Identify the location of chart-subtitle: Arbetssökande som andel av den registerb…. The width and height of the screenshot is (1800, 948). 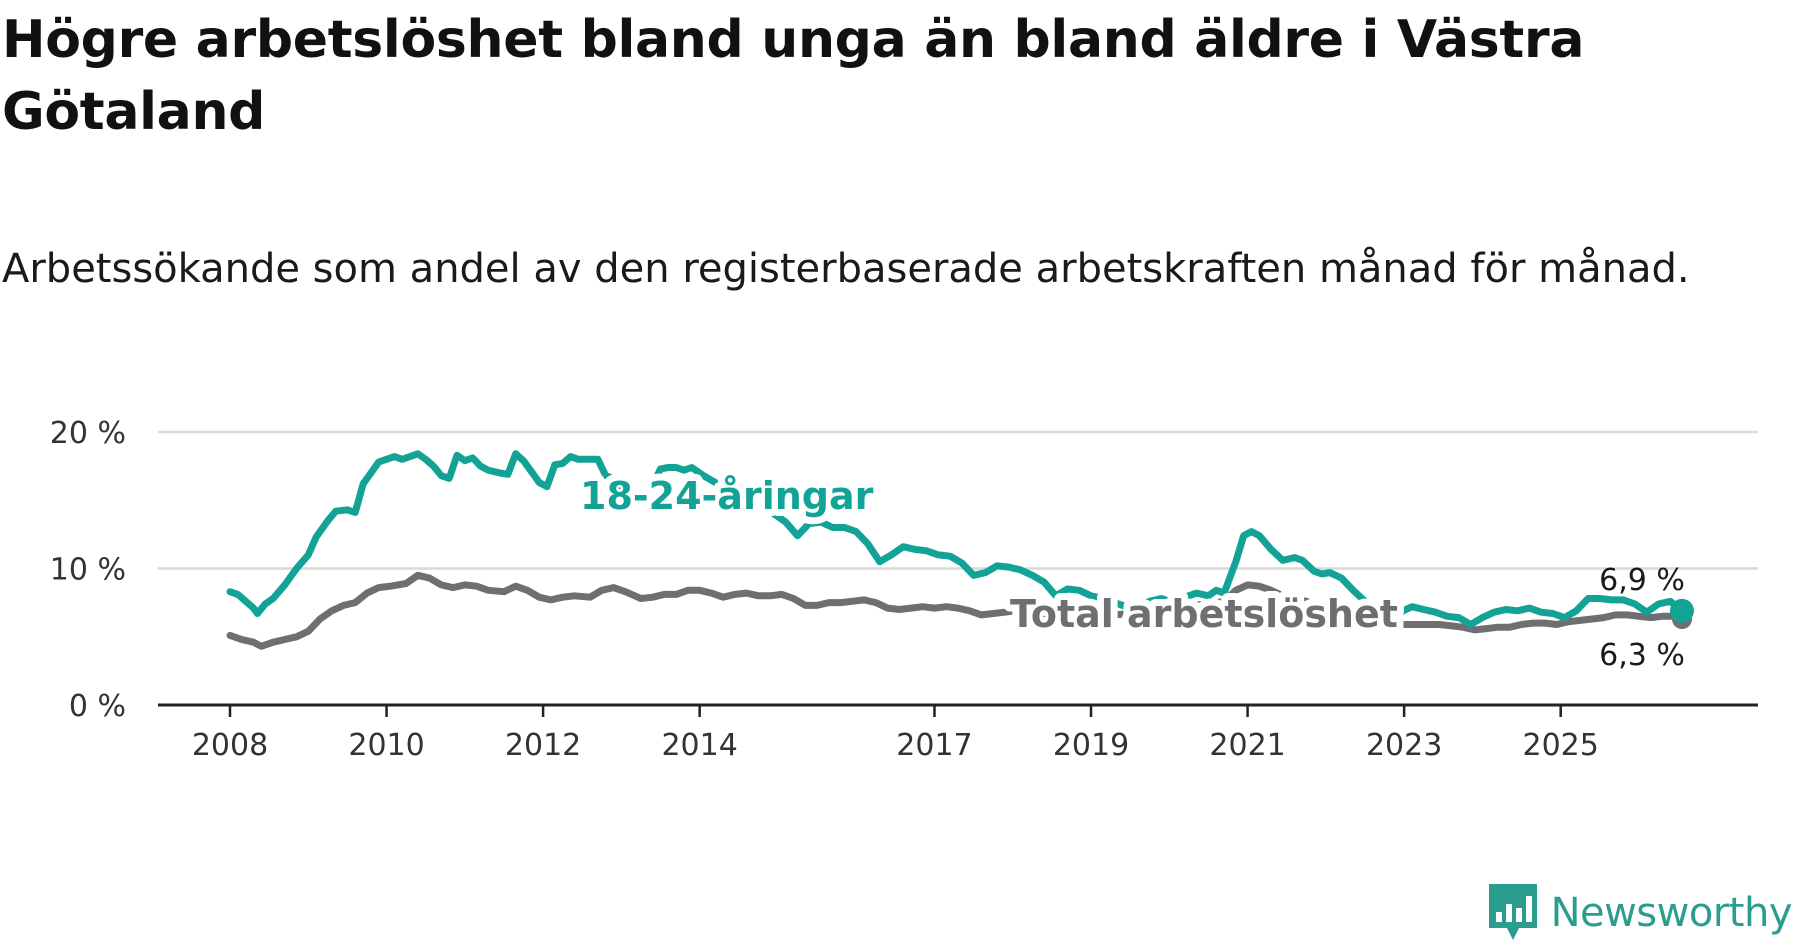
(846, 269).